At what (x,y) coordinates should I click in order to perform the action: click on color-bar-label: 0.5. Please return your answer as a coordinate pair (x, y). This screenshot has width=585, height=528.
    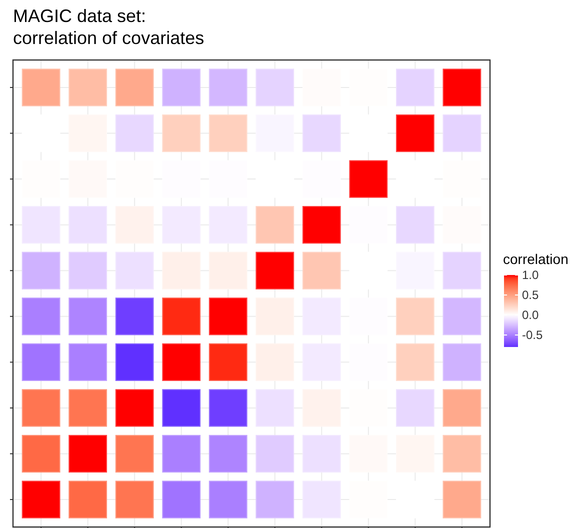
    Looking at the image, I should click on (531, 295).